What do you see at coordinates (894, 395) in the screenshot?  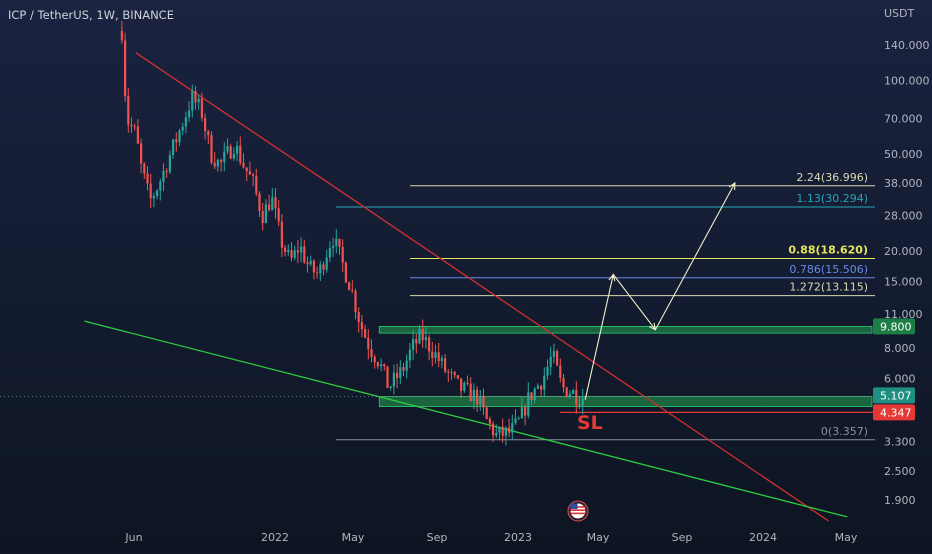 I see `price-tag` at bounding box center [894, 395].